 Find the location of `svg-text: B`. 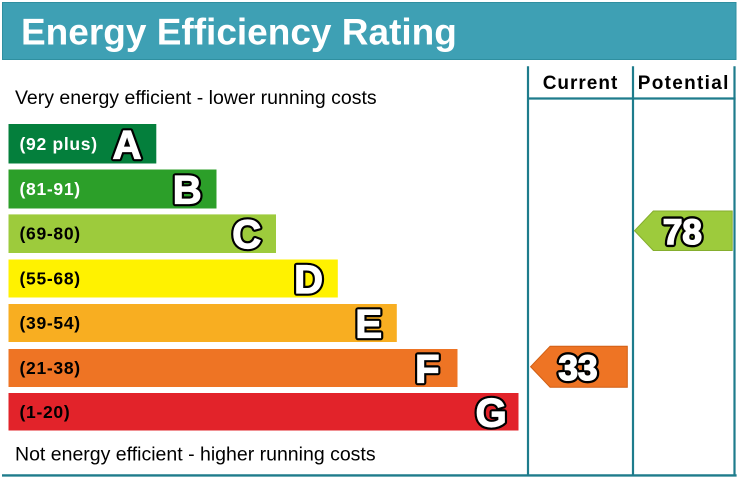

svg-text: B is located at coordinates (187, 191).